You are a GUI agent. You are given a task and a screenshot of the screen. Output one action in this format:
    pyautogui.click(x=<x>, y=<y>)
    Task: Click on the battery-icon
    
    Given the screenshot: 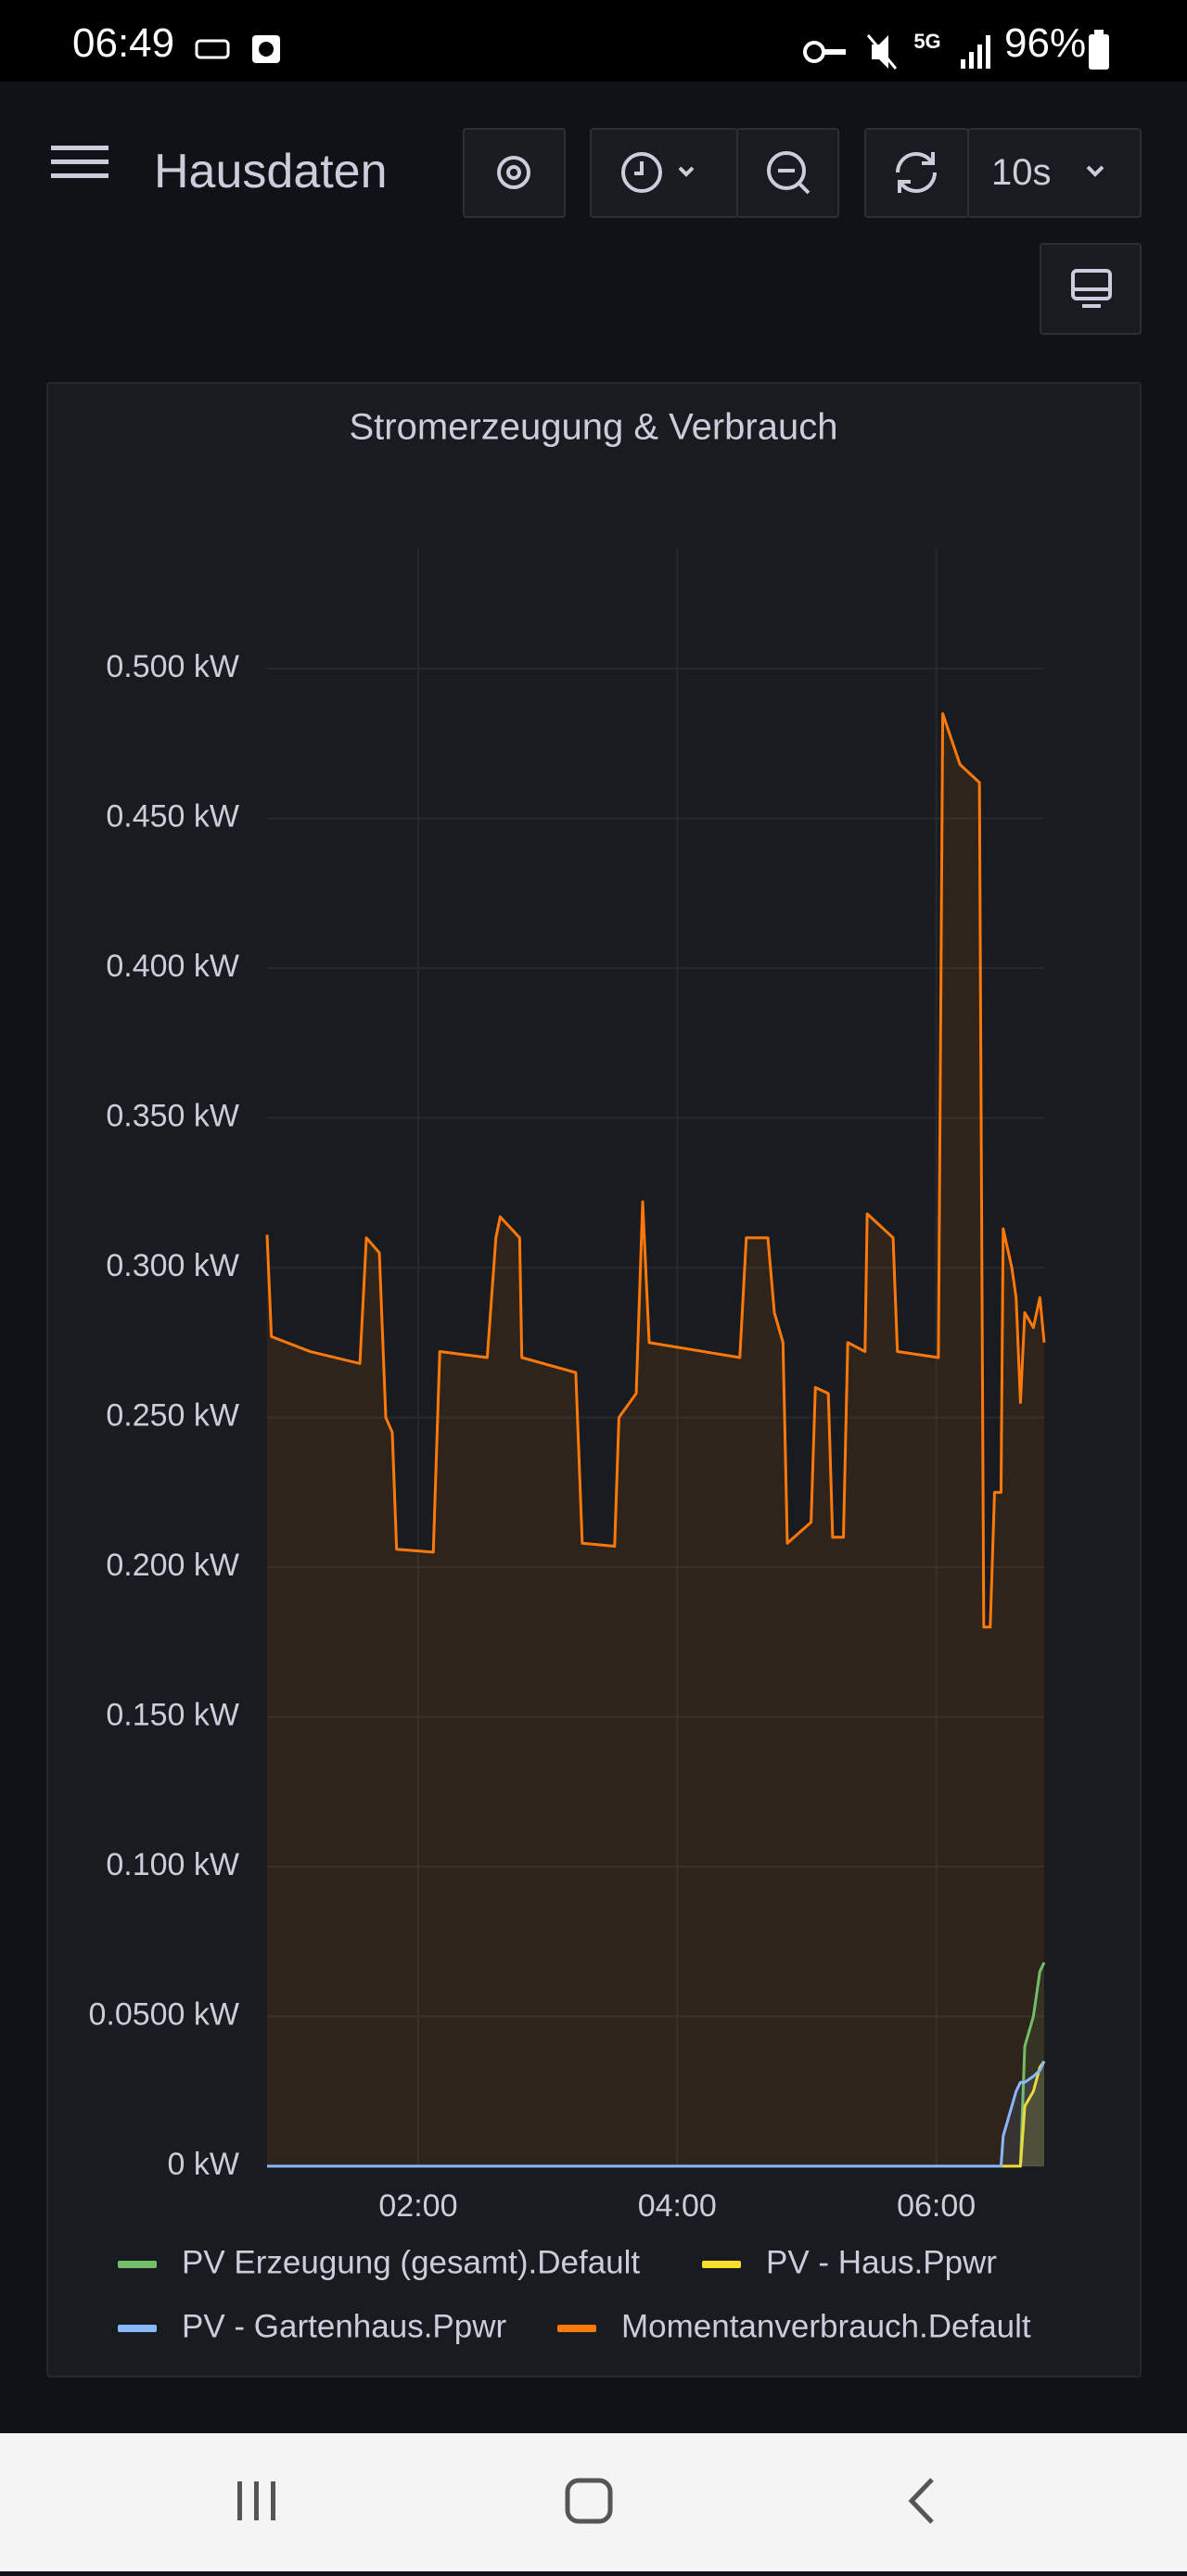 What is the action you would take?
    pyautogui.click(x=1099, y=50)
    